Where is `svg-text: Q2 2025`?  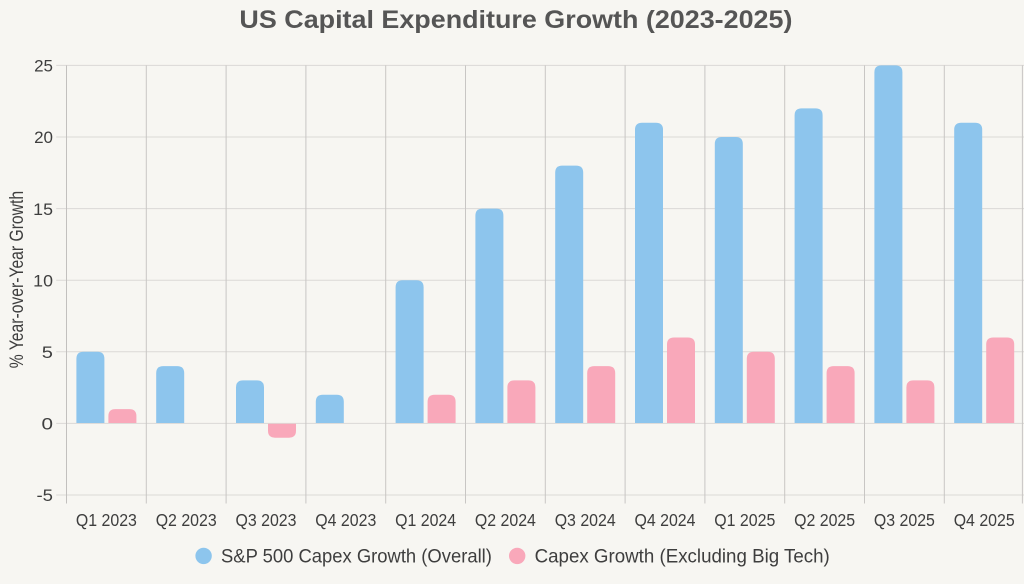
svg-text: Q2 2025 is located at coordinates (824, 520).